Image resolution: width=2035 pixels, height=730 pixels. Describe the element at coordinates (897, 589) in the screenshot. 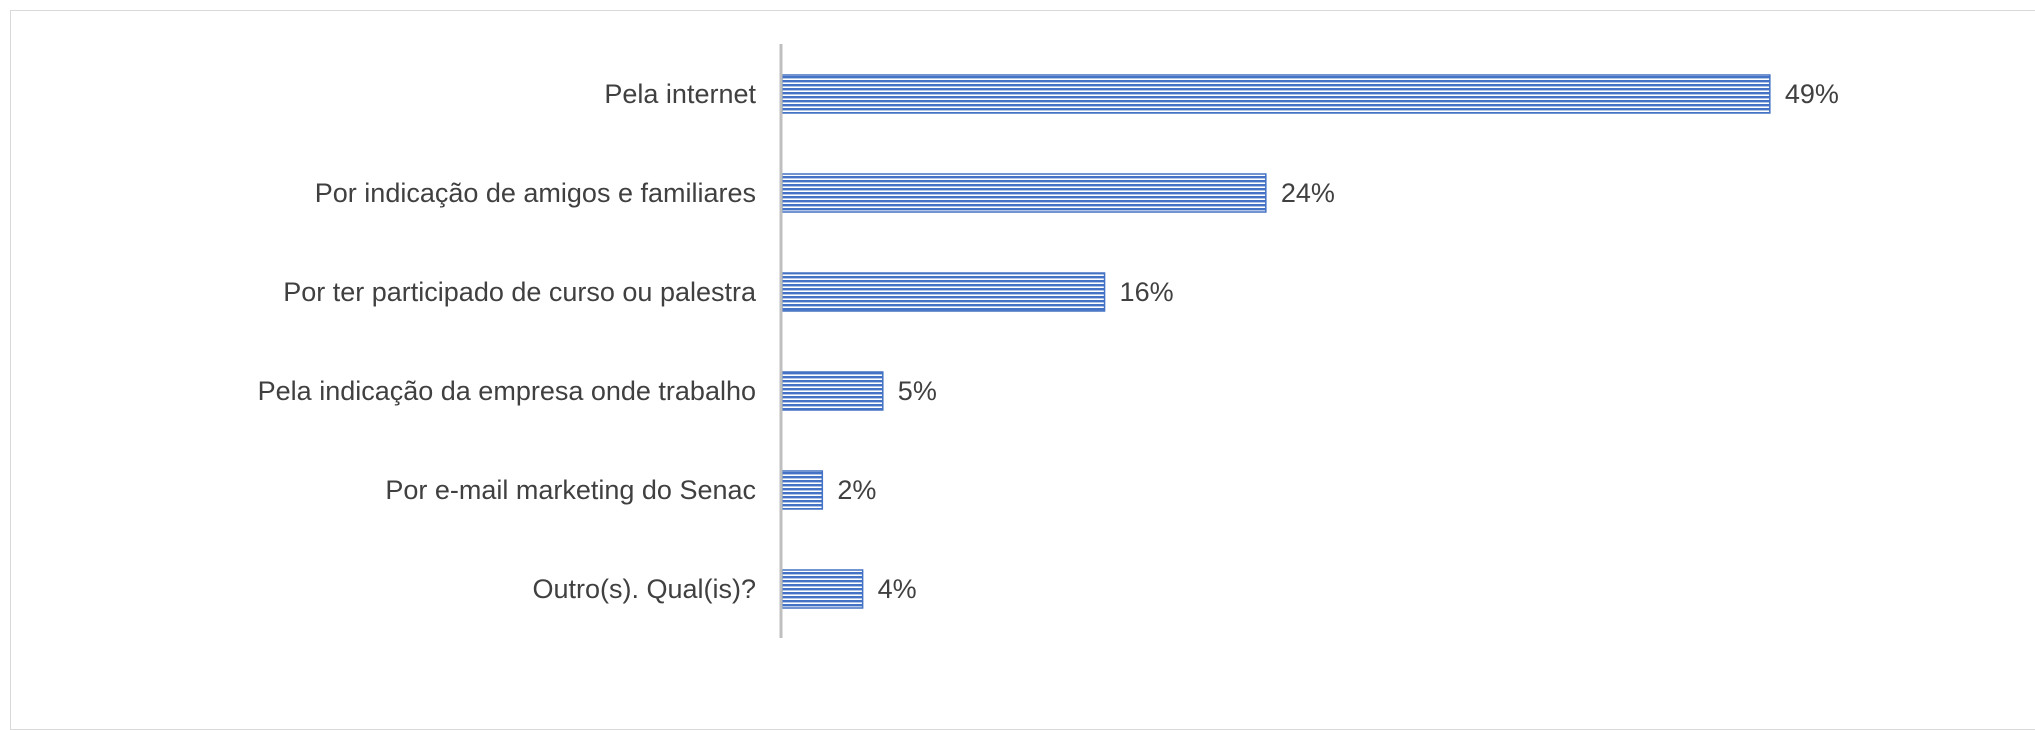

I see `data-label: 4%` at that location.